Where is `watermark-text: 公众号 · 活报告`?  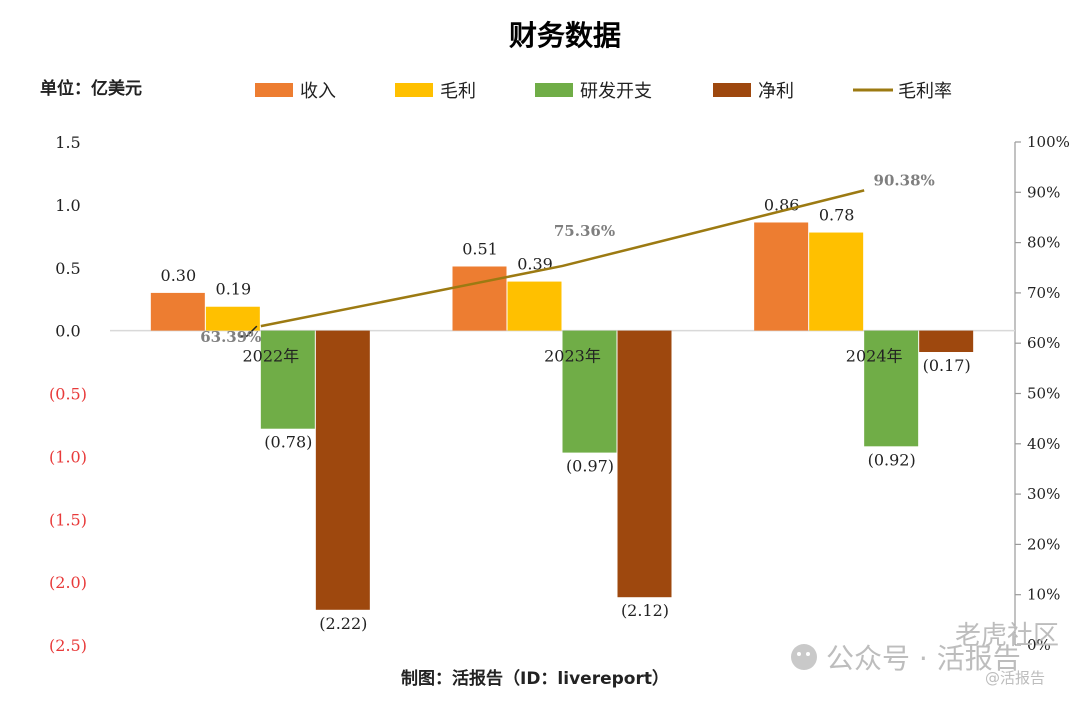
watermark-text: 公众号 · 活报告 is located at coordinates (923, 658).